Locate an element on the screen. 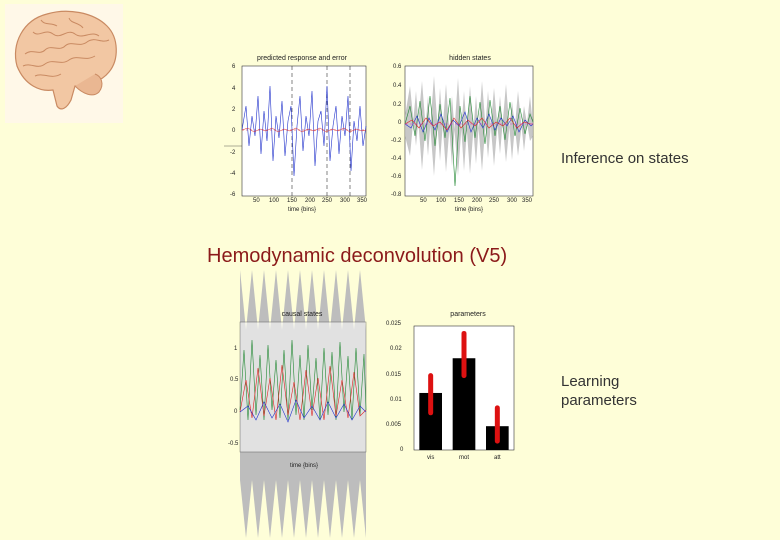 This screenshot has height=540, width=780. parameters-plot-title: parameters is located at coordinates (468, 314).